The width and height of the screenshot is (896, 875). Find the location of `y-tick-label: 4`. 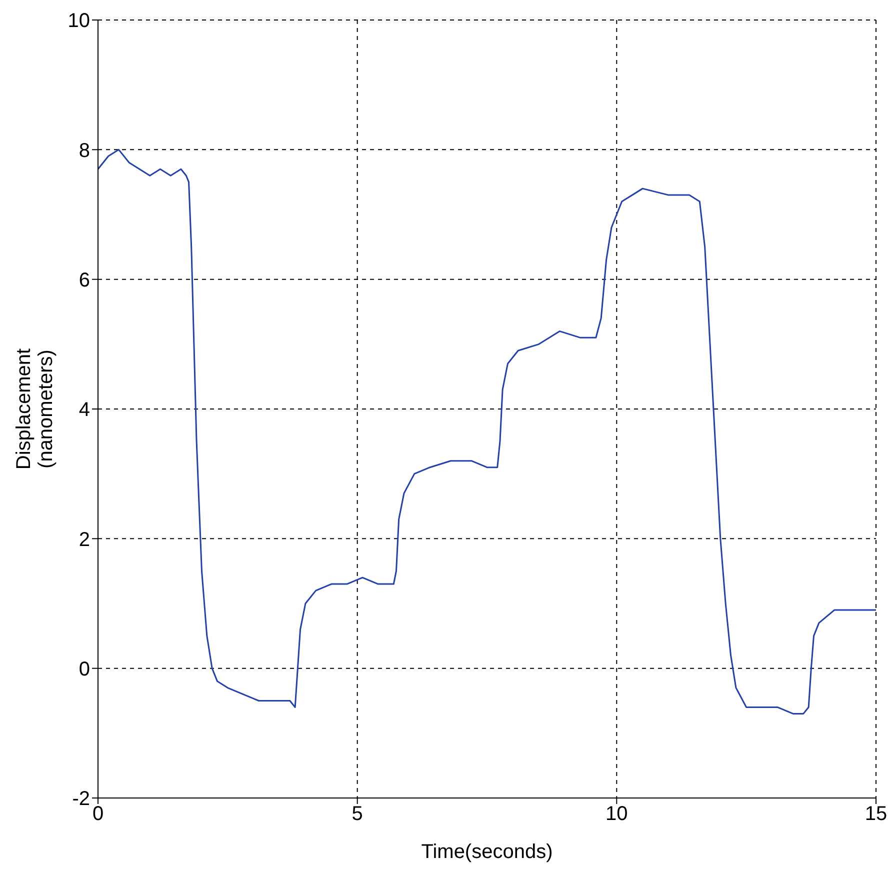

y-tick-label: 4 is located at coordinates (84, 410).